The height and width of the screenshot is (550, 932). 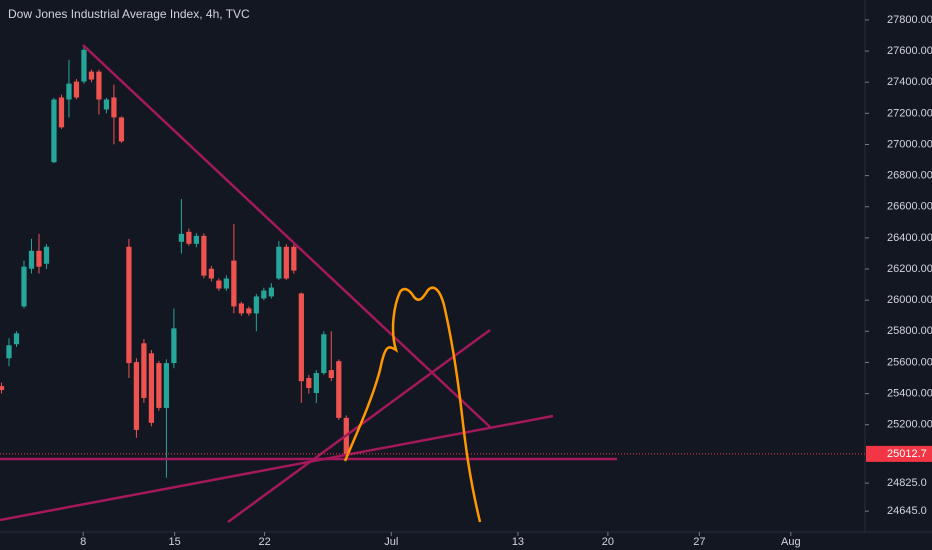 What do you see at coordinates (909, 331) in the screenshot?
I see `y-tick-label: 25800.00` at bounding box center [909, 331].